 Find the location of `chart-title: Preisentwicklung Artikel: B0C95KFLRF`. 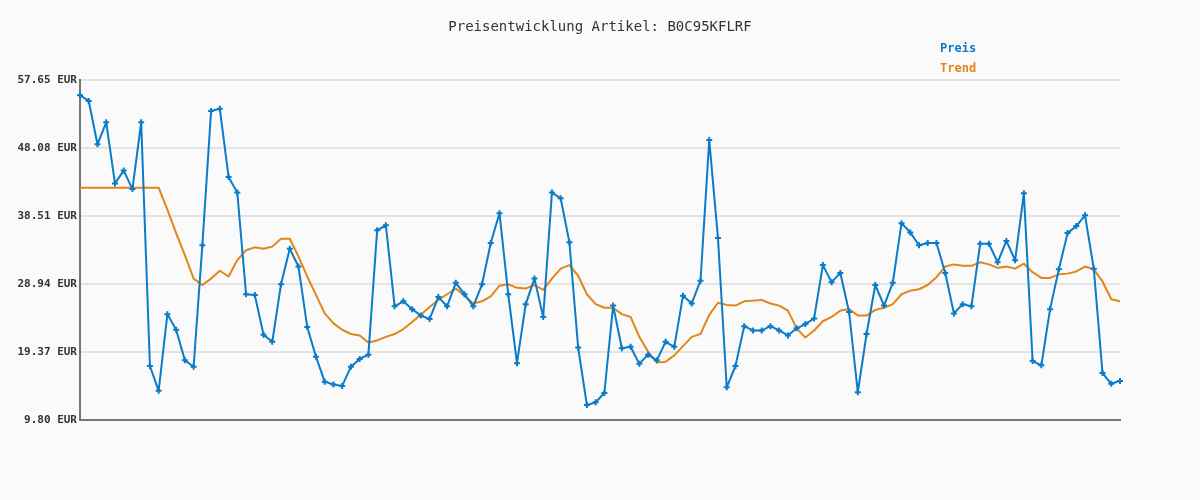

chart-title: Preisentwicklung Artikel: B0C95KFLRF is located at coordinates (600, 26).